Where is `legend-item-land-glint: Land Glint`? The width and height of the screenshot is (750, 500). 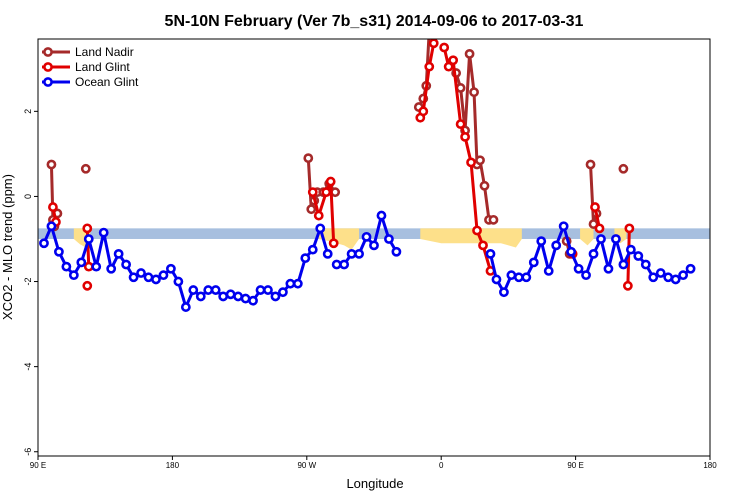
legend-item-land-glint: Land Glint is located at coordinates (86, 67).